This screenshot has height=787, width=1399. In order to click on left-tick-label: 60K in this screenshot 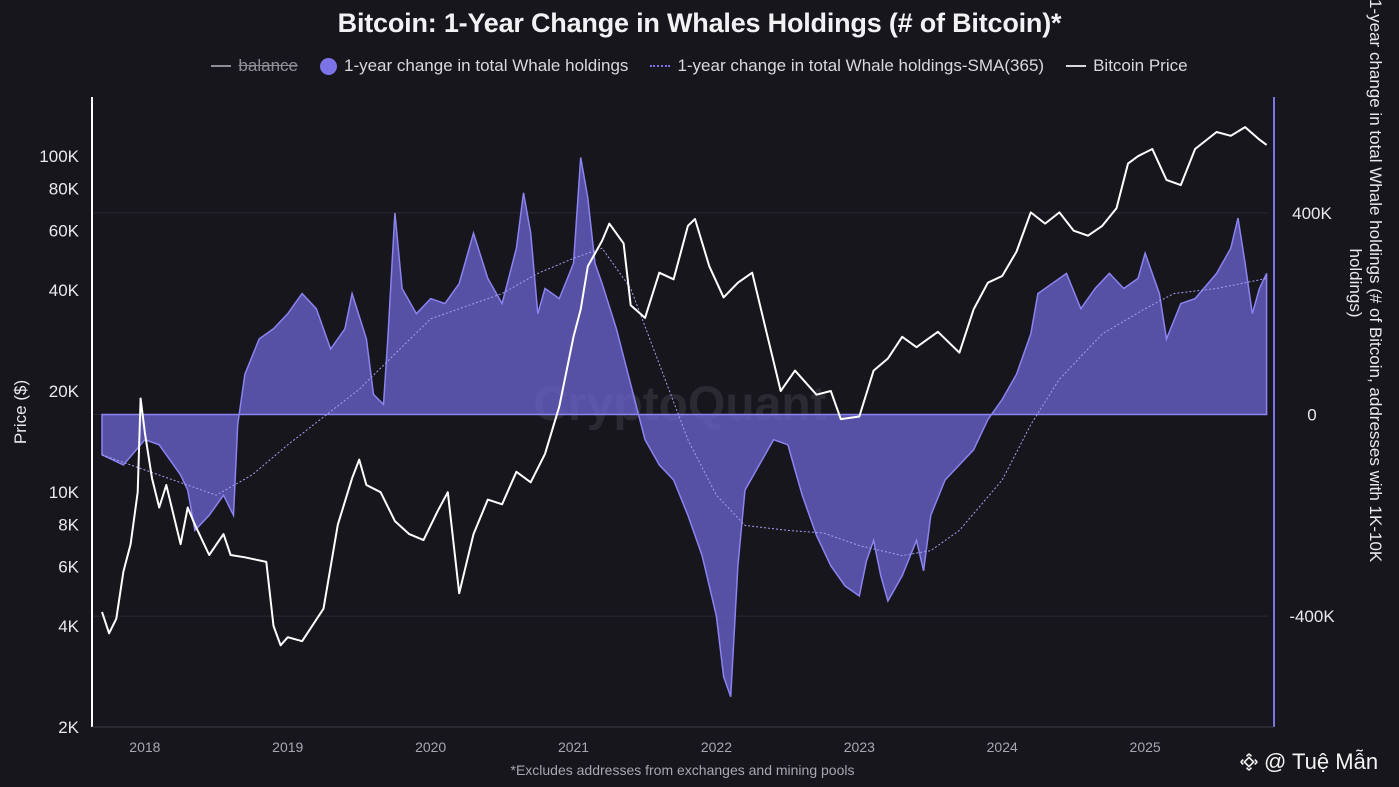, I will do `click(64, 231)`.